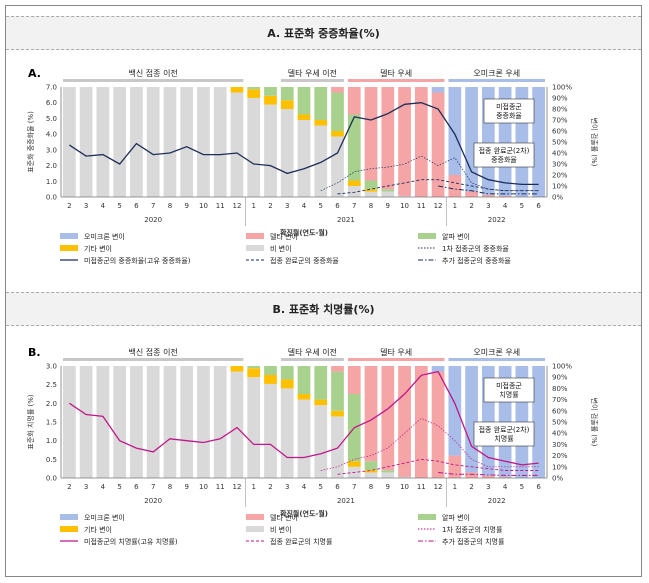  Describe the element at coordinates (522, 487) in the screenshot. I see `x-tick-b-27: 5` at that location.